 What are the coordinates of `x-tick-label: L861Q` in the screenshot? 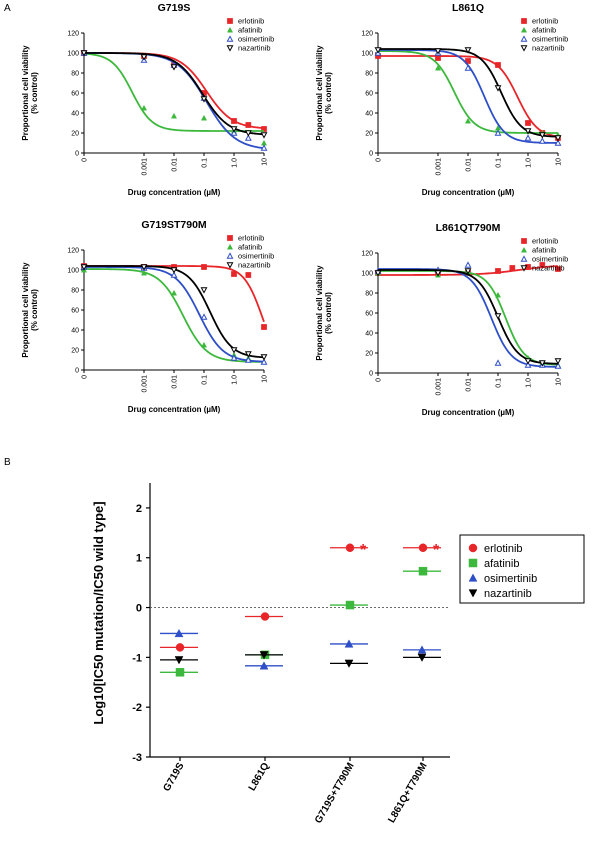 It's located at (259, 777).